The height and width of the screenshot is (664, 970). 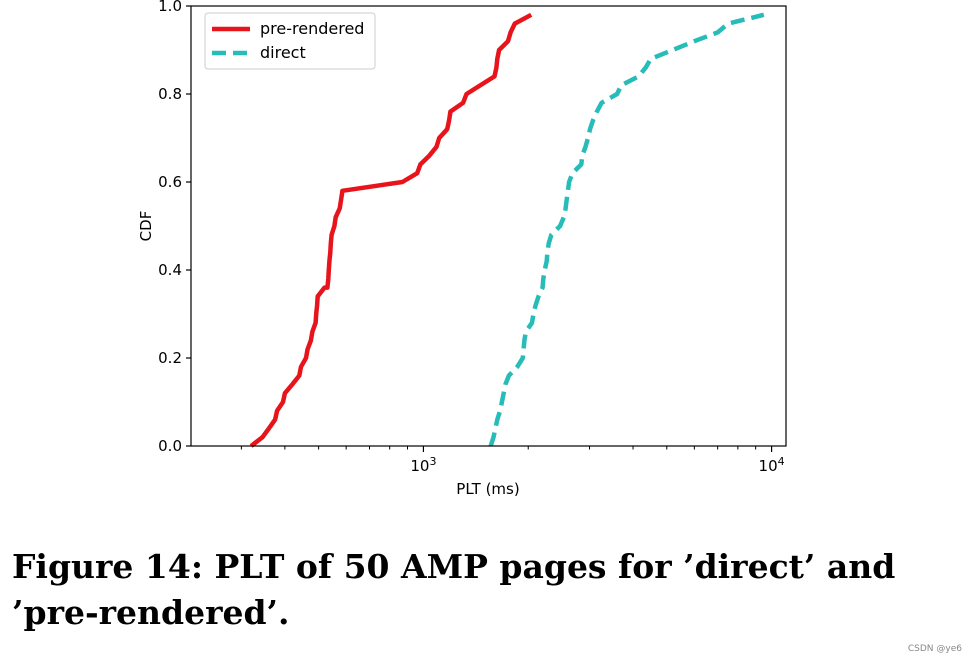 What do you see at coordinates (170, 270) in the screenshot?
I see `y-tick-label: 0.4` at bounding box center [170, 270].